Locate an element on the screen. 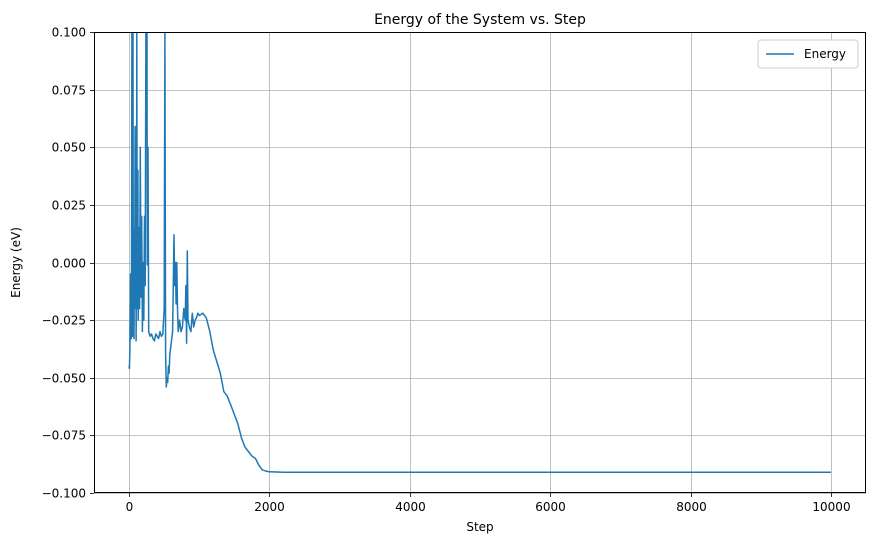  y-tick-label: −0.050 is located at coordinates (64, 379).